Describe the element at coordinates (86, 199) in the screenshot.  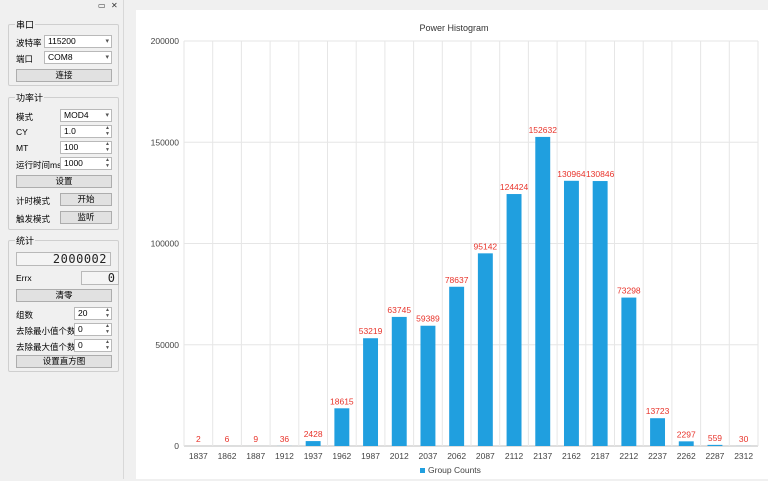
I see `start-button: 开始` at that location.